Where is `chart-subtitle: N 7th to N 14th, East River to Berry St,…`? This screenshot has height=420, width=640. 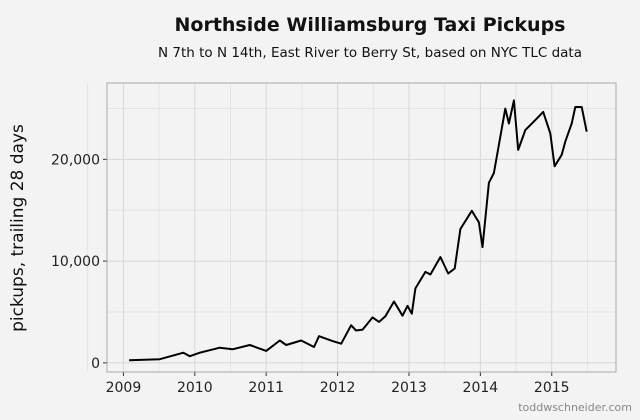 chart-subtitle: N 7th to N 14th, East River to Berry St,… is located at coordinates (370, 53).